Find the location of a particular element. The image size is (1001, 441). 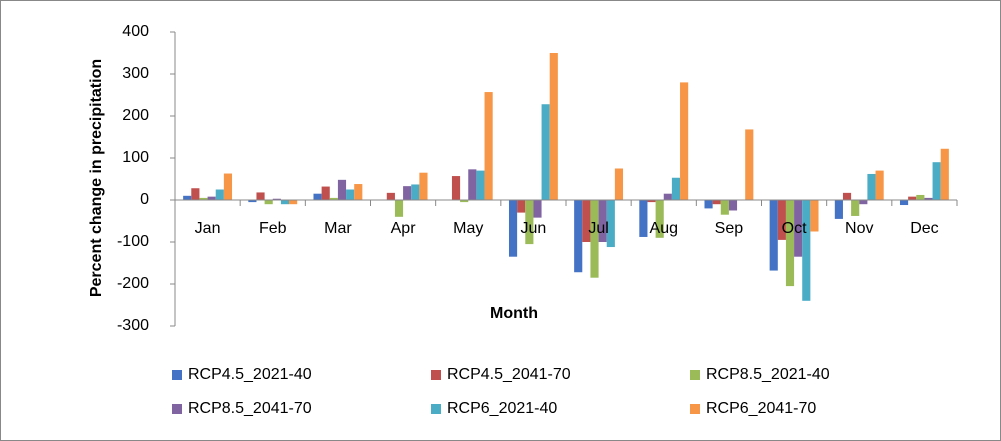

x-tick-label: Nov is located at coordinates (859, 228).